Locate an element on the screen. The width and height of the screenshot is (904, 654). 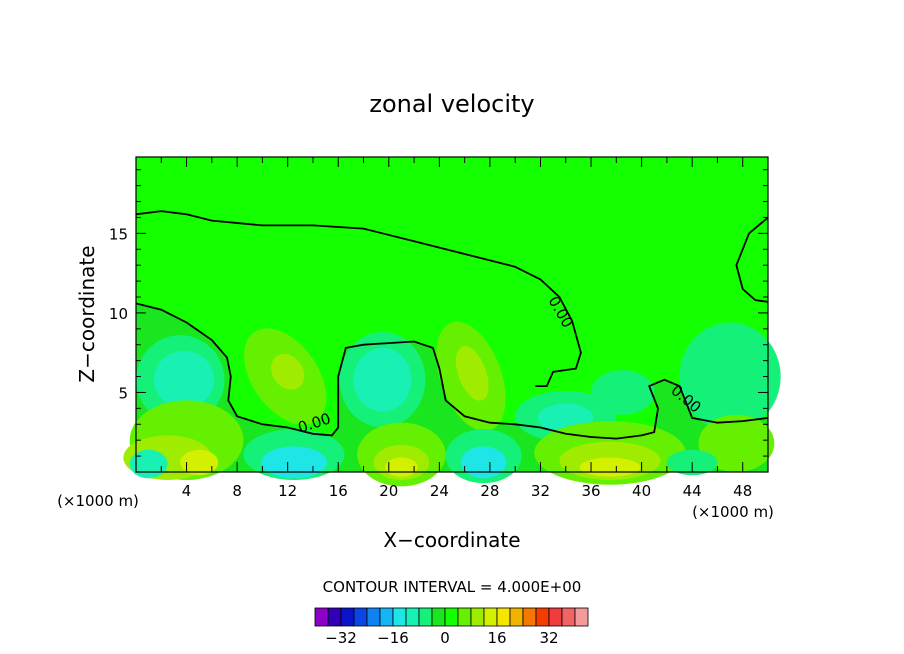
x-tick-label: 16 is located at coordinates (338, 491).